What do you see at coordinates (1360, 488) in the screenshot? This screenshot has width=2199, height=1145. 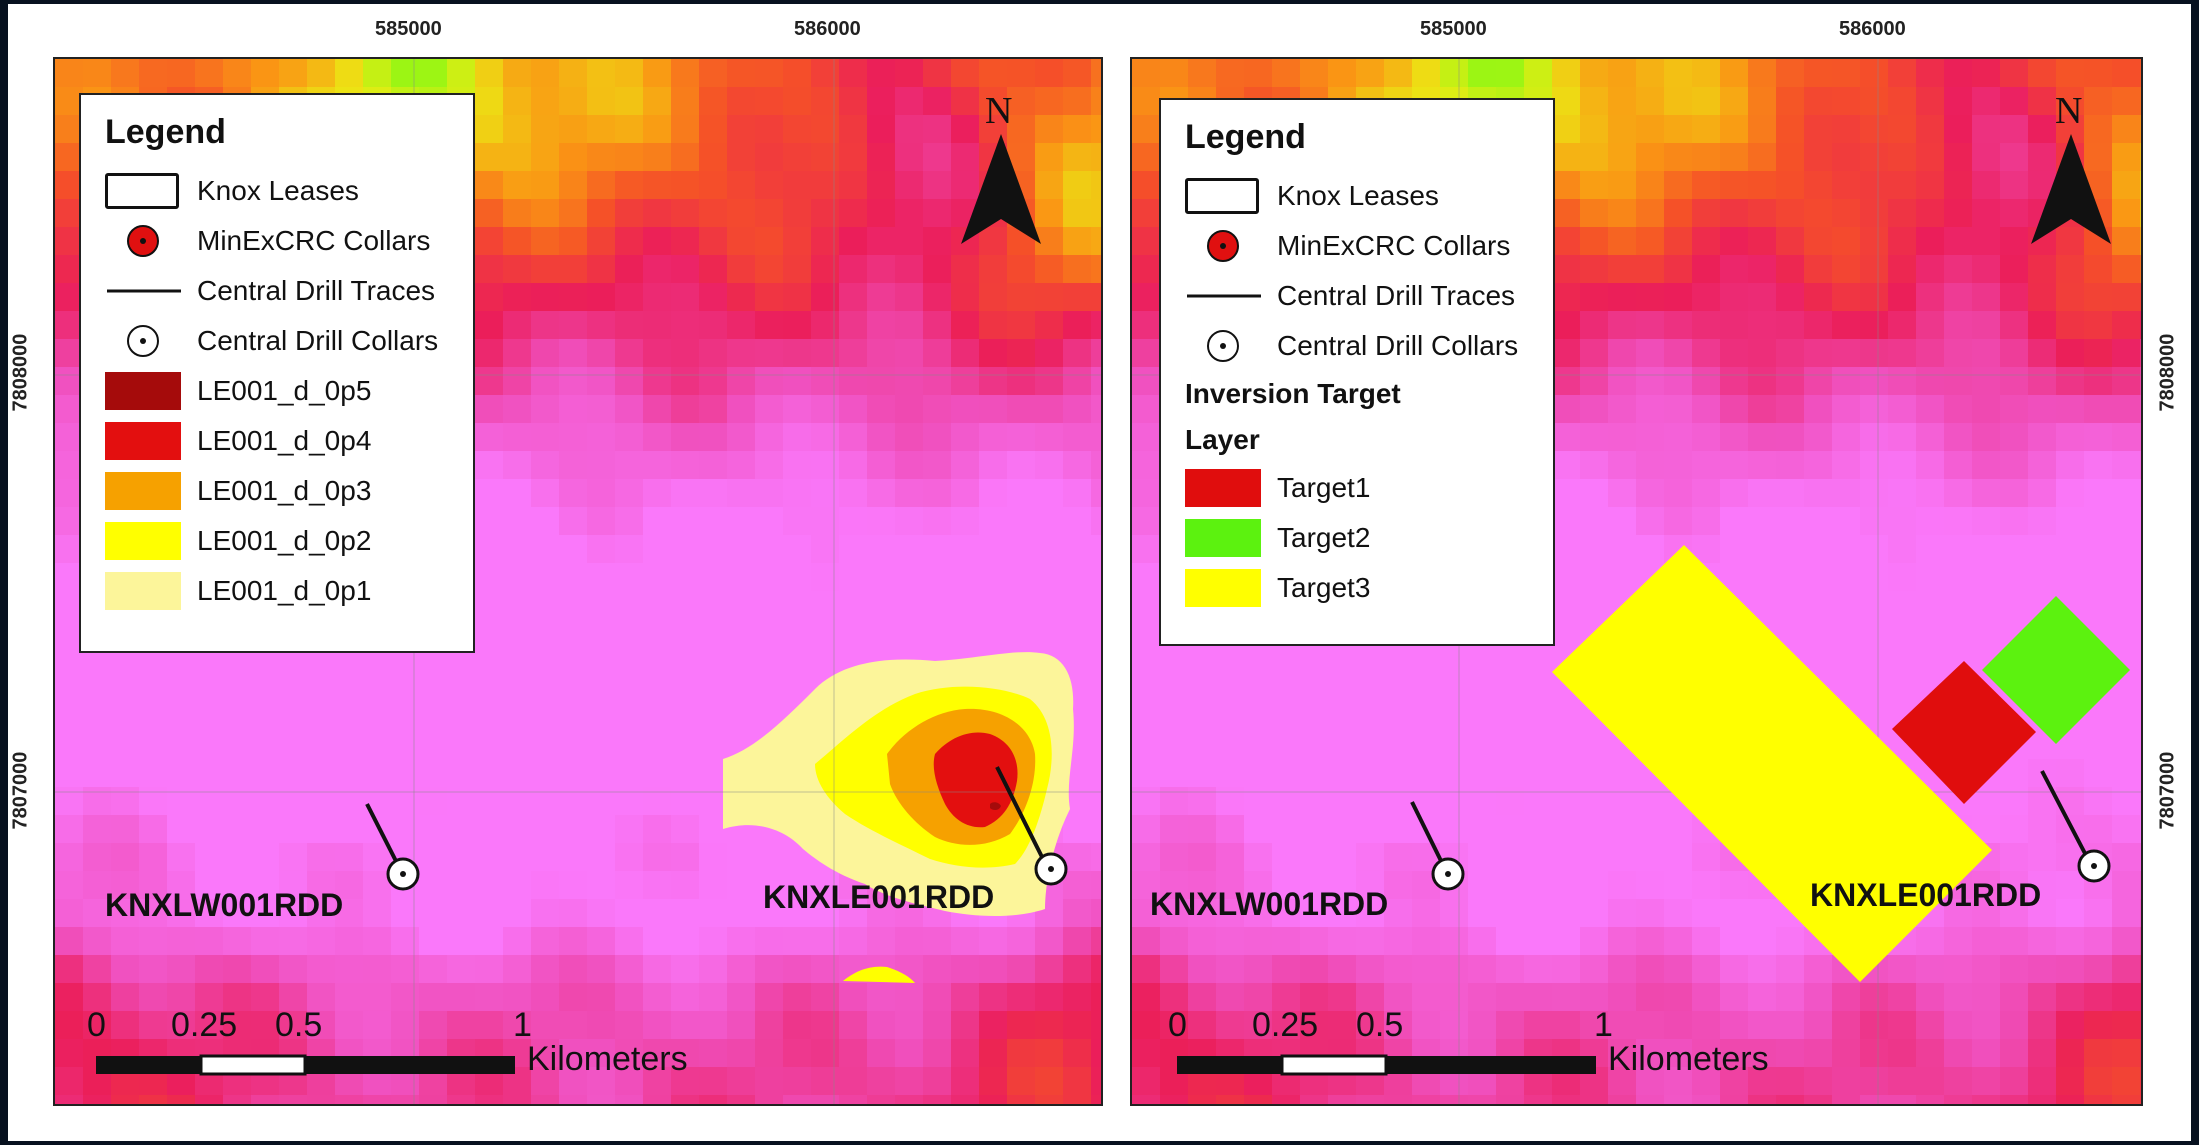 I see `legend-item: Target1` at bounding box center [1360, 488].